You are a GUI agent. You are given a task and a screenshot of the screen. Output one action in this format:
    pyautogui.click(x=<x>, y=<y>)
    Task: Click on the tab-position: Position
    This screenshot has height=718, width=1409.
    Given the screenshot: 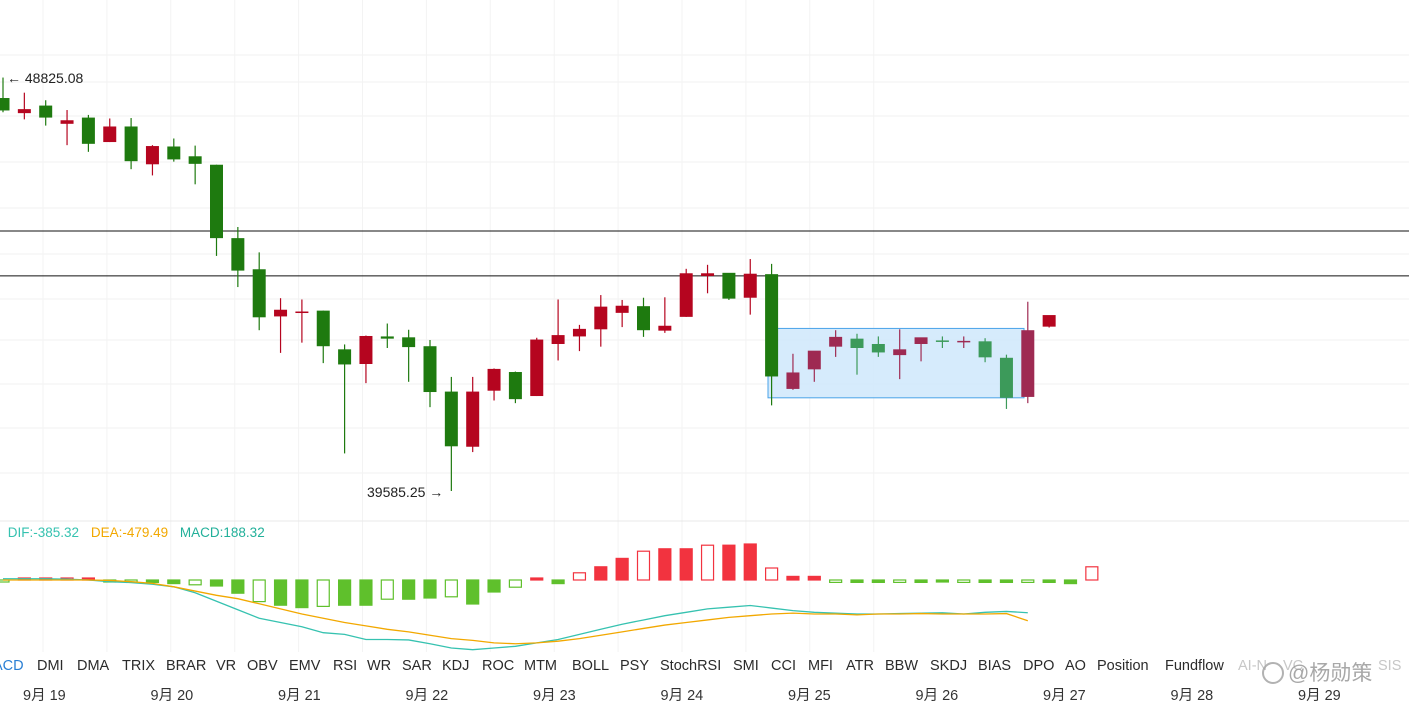 What is the action you would take?
    pyautogui.click(x=1123, y=666)
    